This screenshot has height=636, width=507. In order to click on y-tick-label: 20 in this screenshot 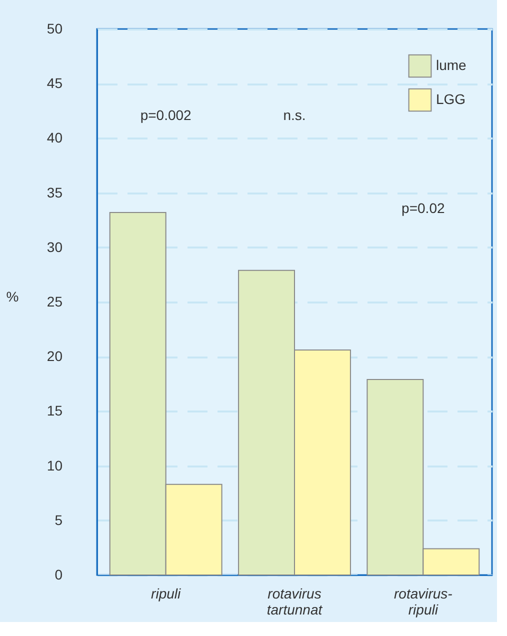, I will do `click(54, 356)`.